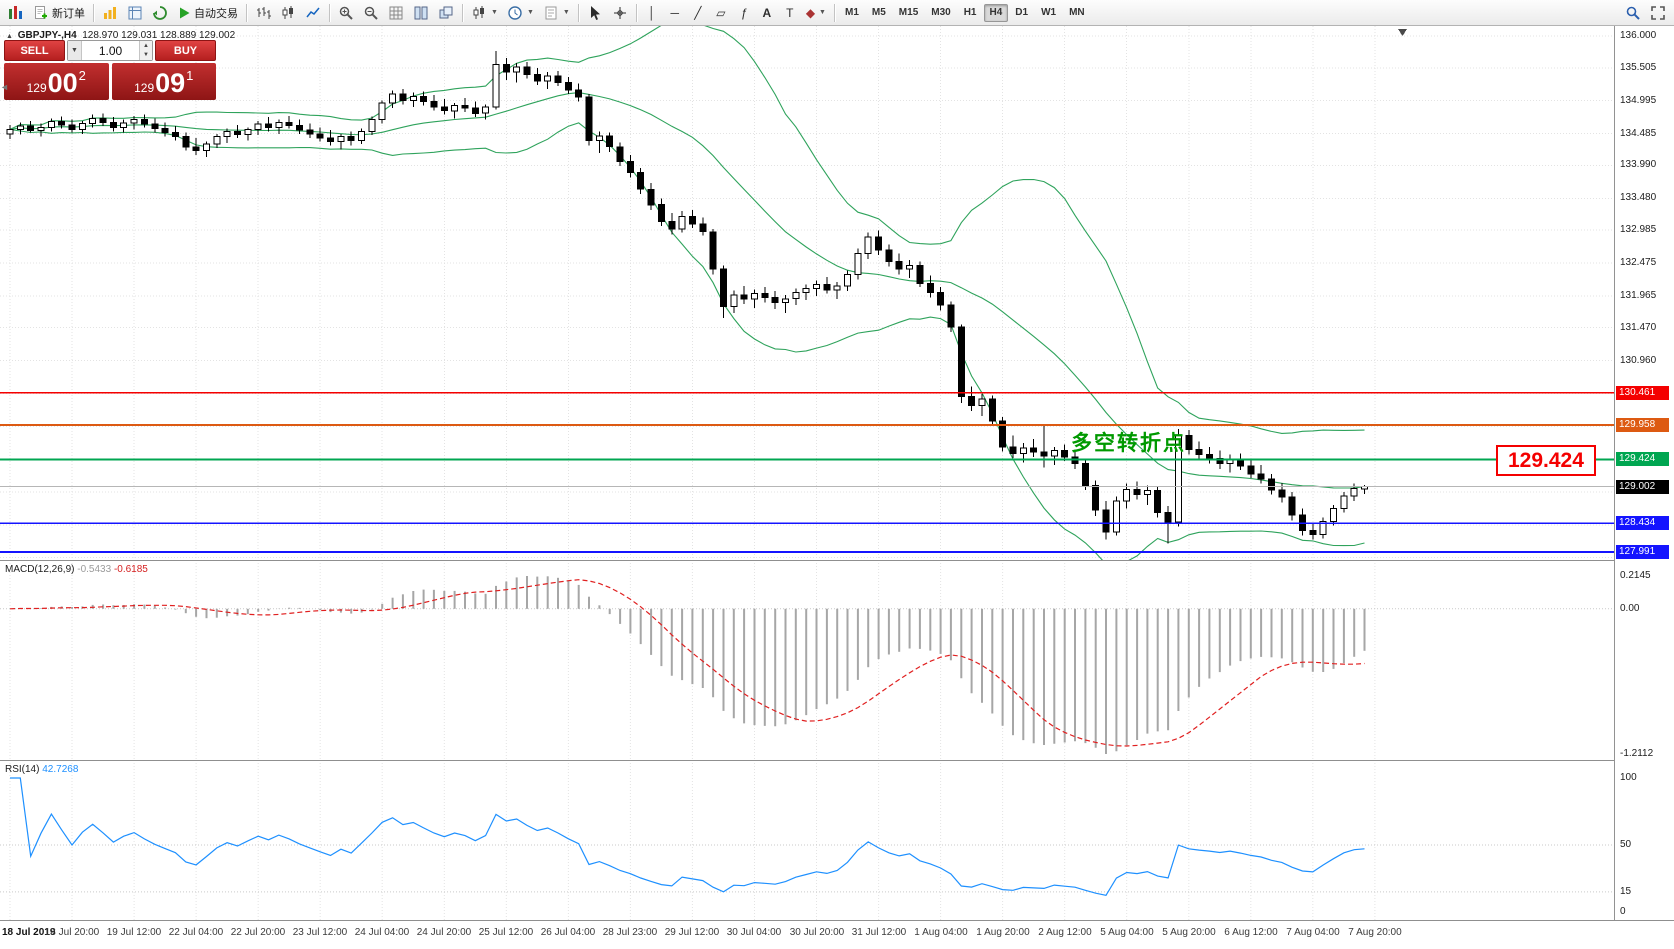  Describe the element at coordinates (996, 12) in the screenshot. I see `timeframe-button-h4: H4` at that location.